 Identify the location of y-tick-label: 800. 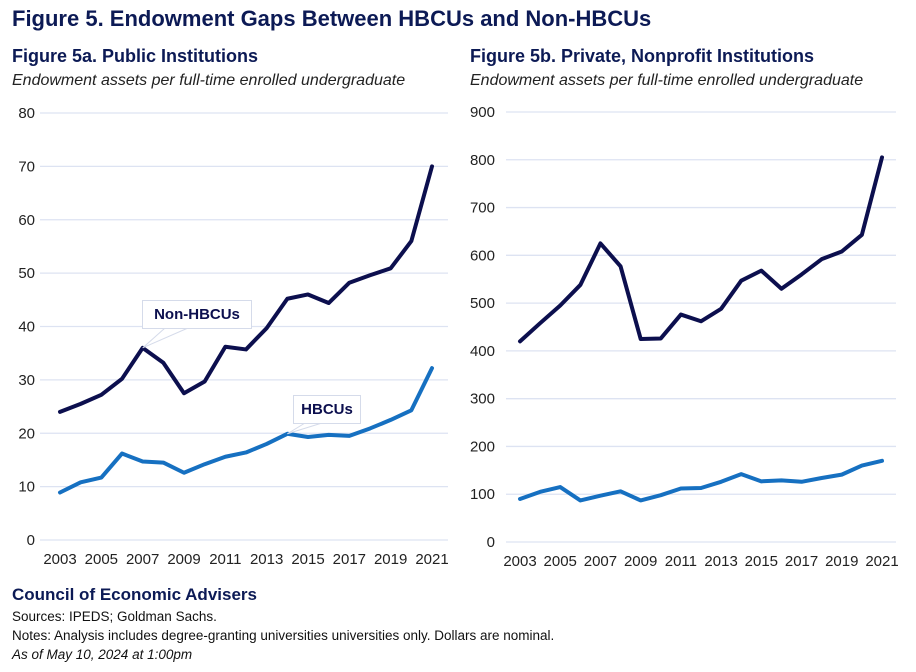
(482, 160).